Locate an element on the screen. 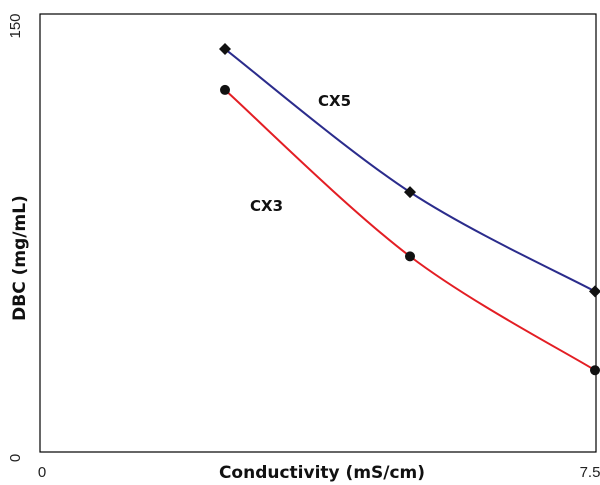 This screenshot has width=600, height=485. x-axis-label: Conductivity (mS/cm) is located at coordinates (322, 473).